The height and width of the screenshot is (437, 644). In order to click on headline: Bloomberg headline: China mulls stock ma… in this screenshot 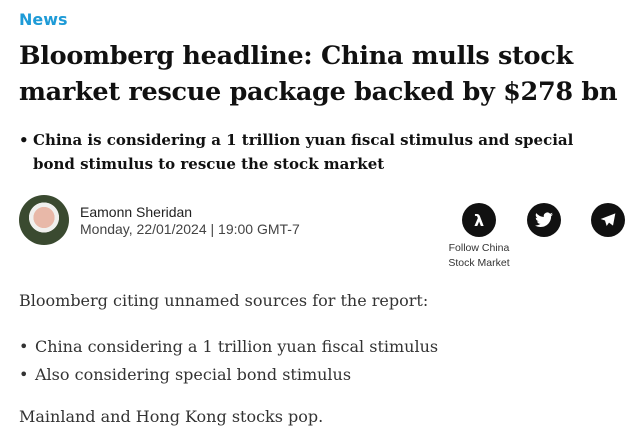, I will do `click(318, 74)`.